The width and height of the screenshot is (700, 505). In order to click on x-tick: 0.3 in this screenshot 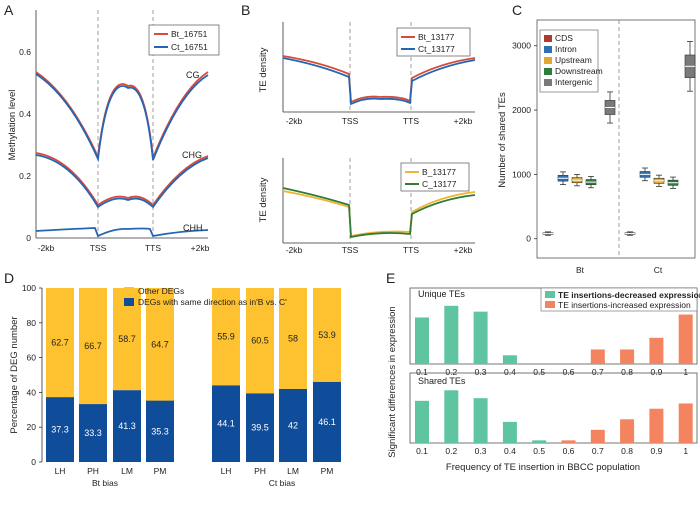, I will do `click(481, 451)`.